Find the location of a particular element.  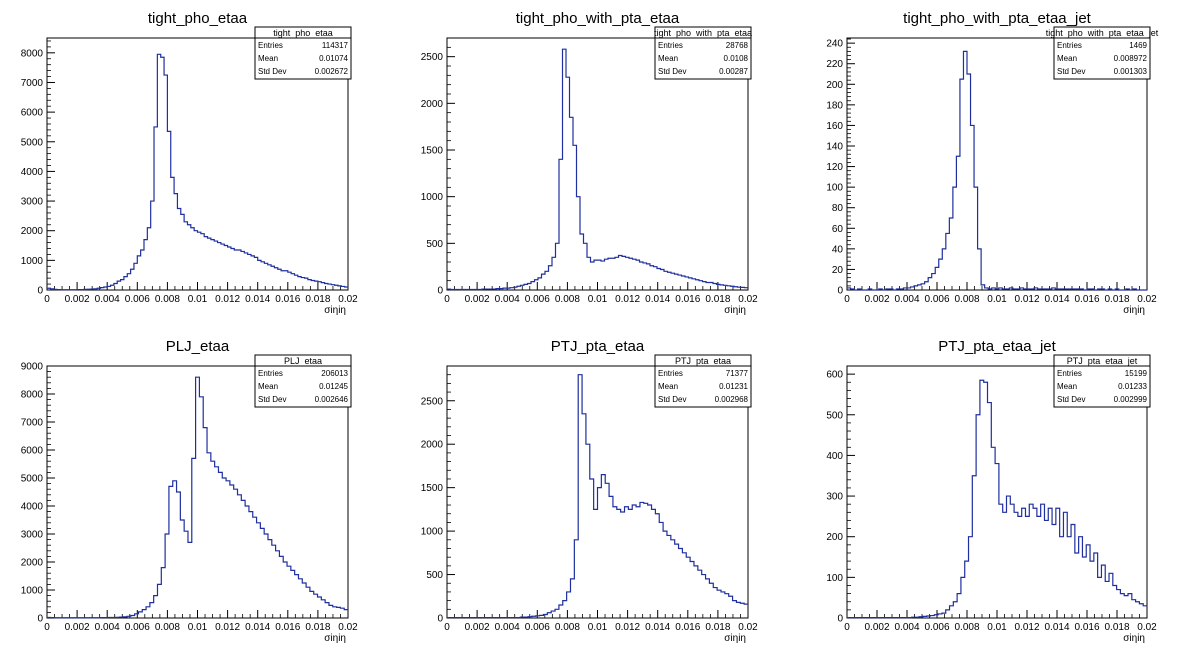

stats-value: 0.008972 is located at coordinates (1131, 58).